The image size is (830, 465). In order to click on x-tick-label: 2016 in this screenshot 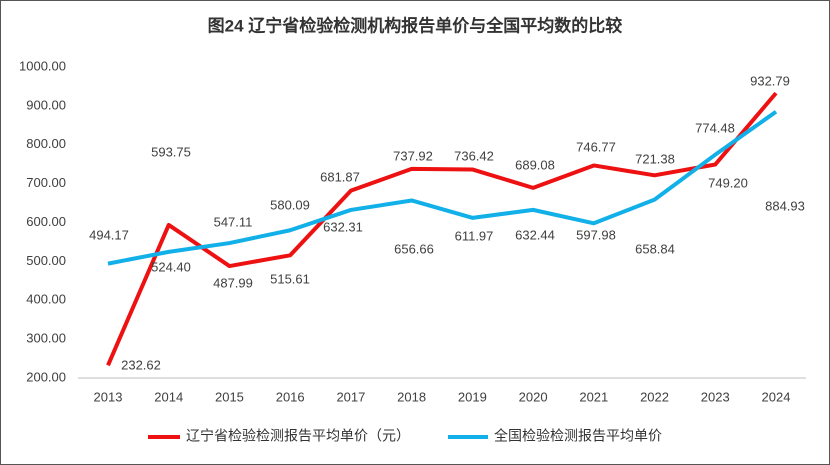, I will do `click(290, 396)`.